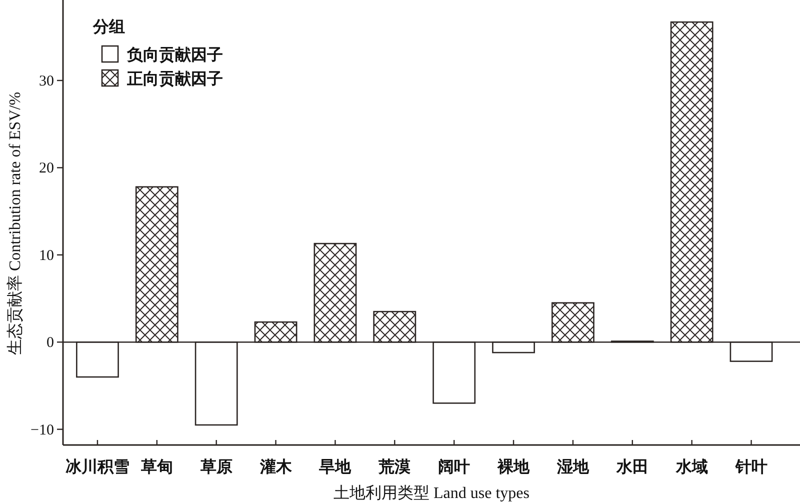 The height and width of the screenshot is (504, 800). I want to click on x-tick-label: 裸地, so click(513, 467).